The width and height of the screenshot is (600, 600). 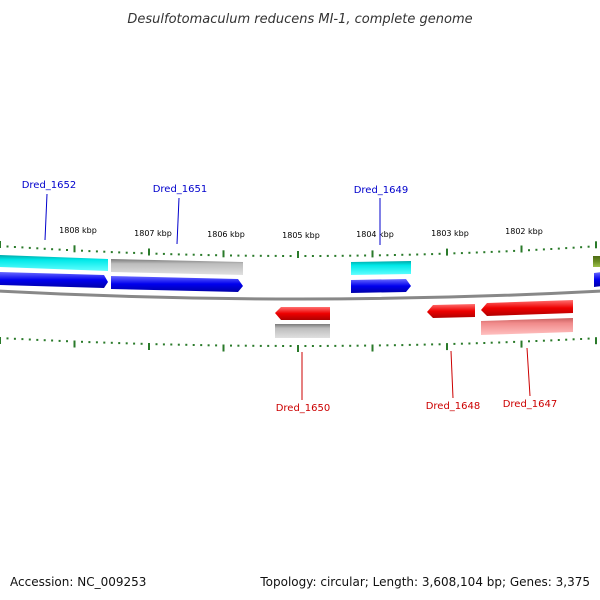 What do you see at coordinates (180, 189) in the screenshot?
I see `gene-label-dred-1651: Dred_1651` at bounding box center [180, 189].